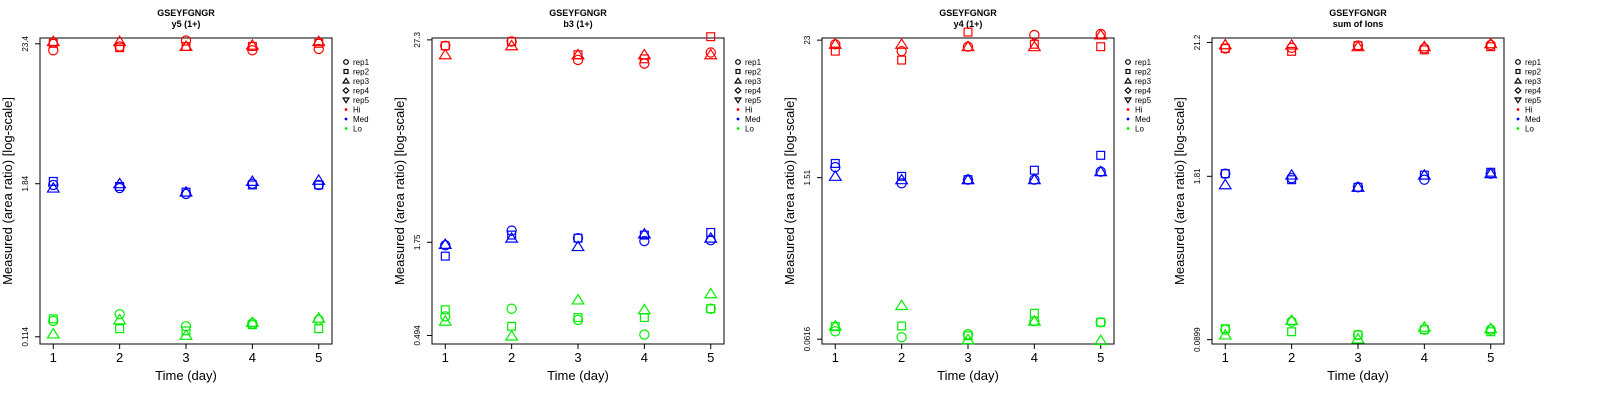 This screenshot has height=400, width=1600. I want to click on legend-item: Med, so click(1138, 119).